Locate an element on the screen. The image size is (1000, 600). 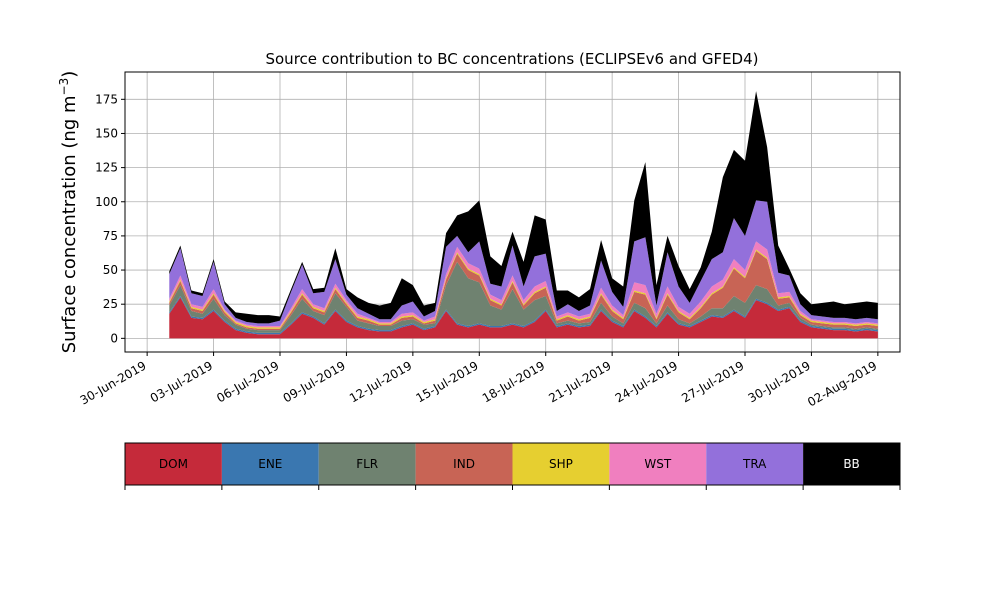
y-tick-label: 50 is located at coordinates (110, 270).